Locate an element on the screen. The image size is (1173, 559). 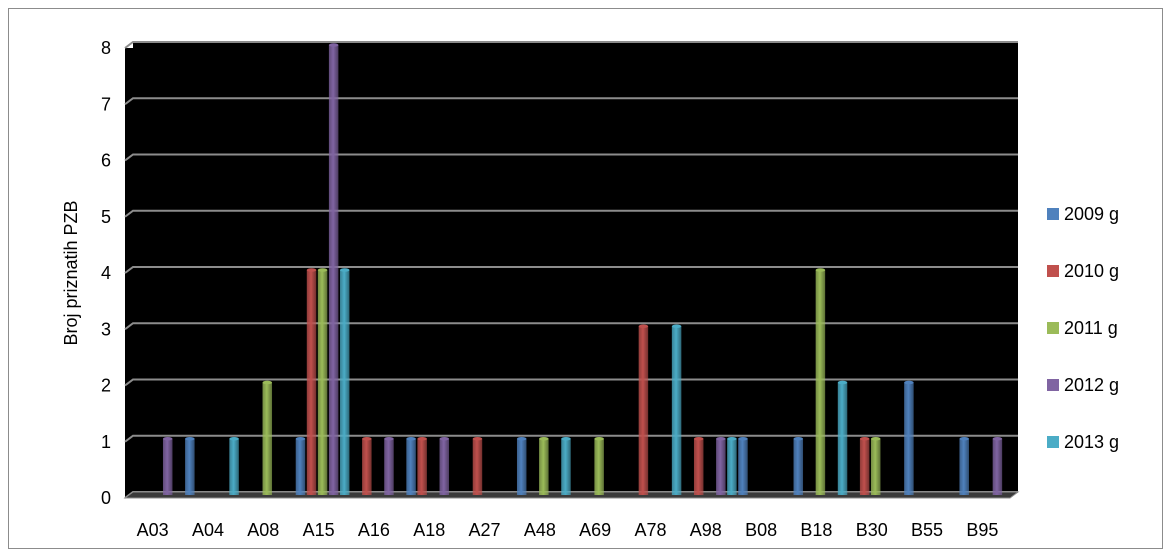
y-tick-label: 8 is located at coordinates (106, 48).